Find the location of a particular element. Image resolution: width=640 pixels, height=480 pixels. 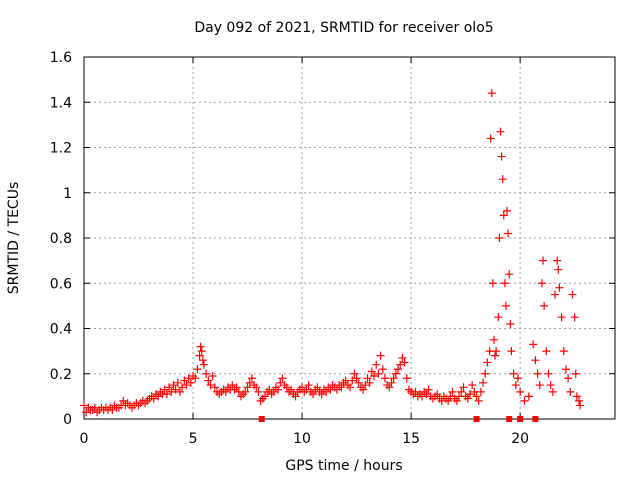

y-tick-label: 0.4 is located at coordinates (61, 330).